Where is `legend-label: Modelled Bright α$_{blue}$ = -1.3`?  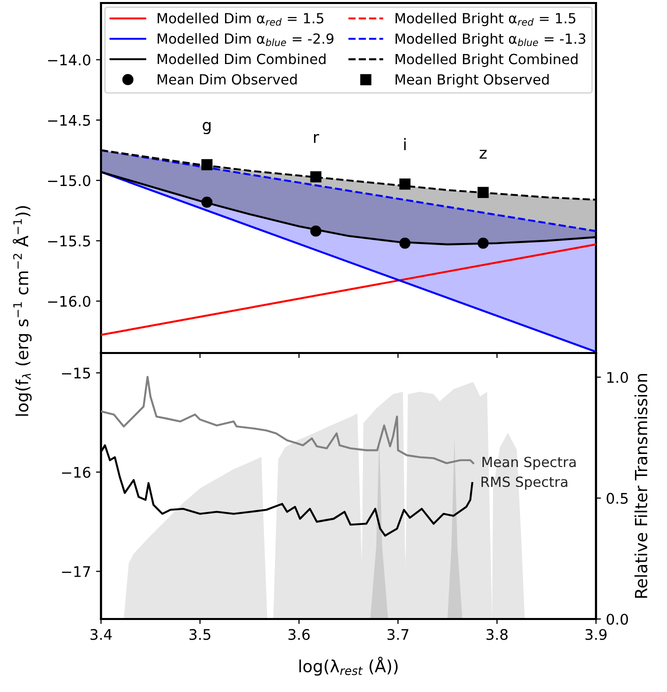 legend-label: Modelled Bright α$_{blue}$ = -1.3 is located at coordinates (491, 40).